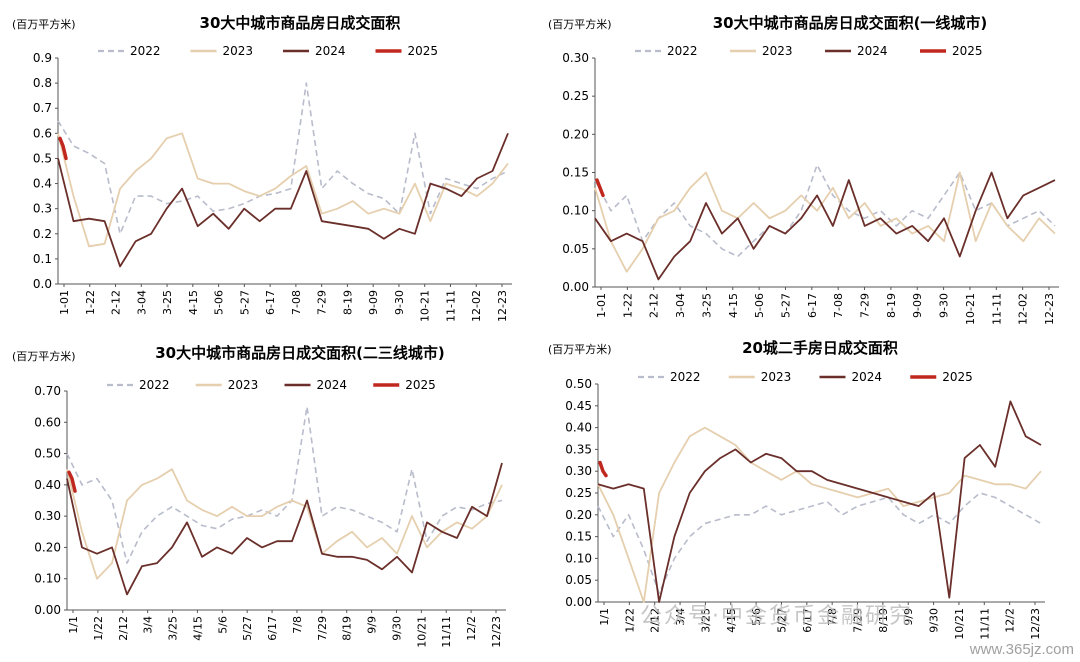 The image size is (1080, 662). I want to click on x-tick-label: 11-11, so click(450, 306).